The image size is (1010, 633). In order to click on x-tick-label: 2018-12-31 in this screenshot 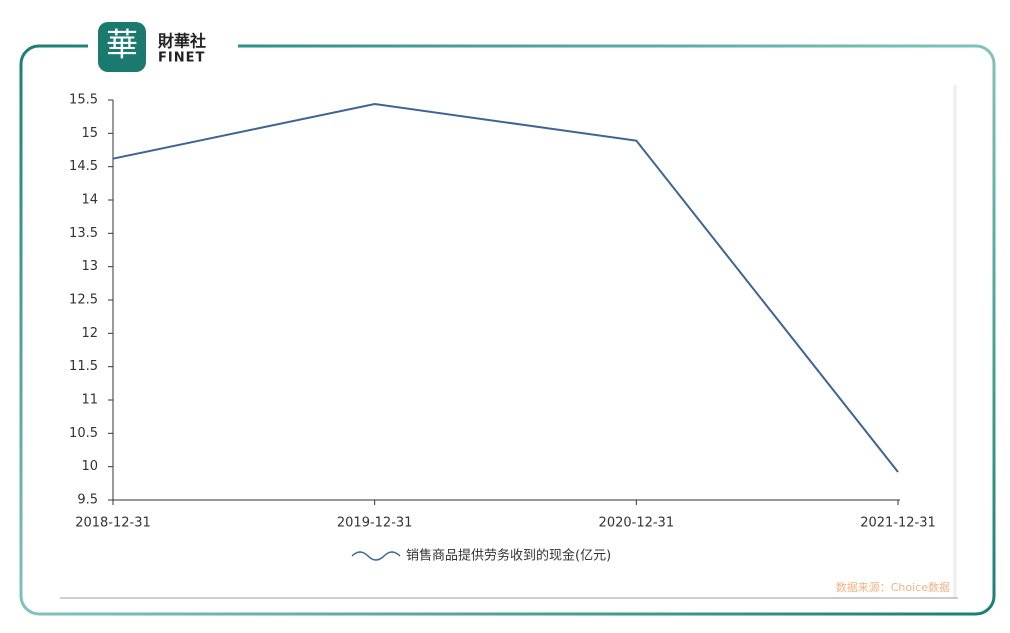, I will do `click(113, 523)`.